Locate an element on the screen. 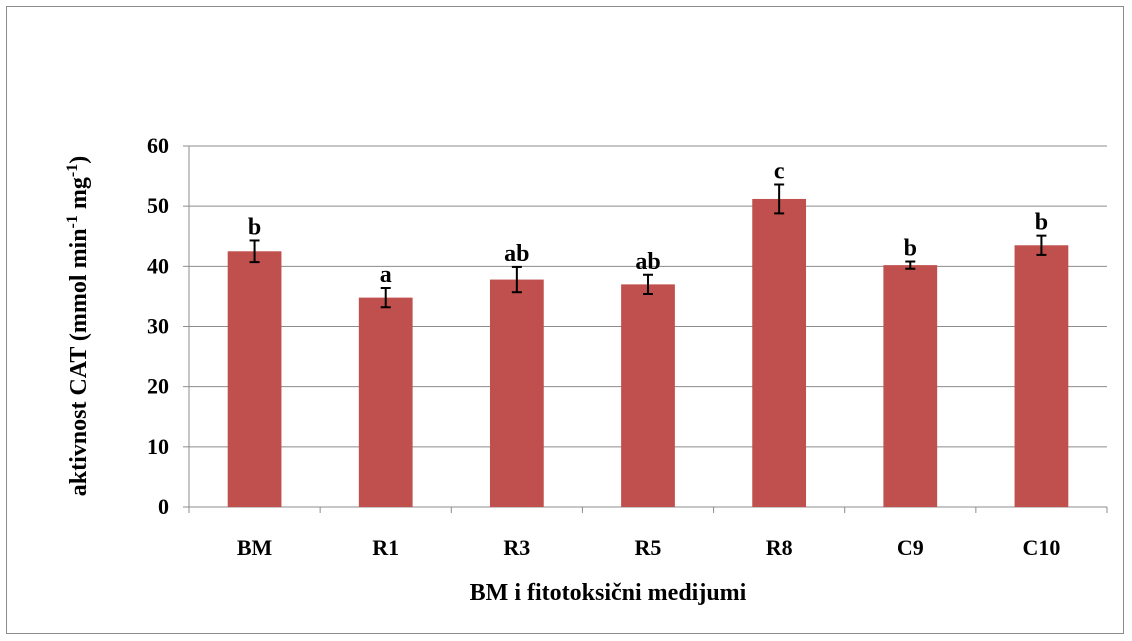 The width and height of the screenshot is (1132, 641). error-bars is located at coordinates (648, 246).